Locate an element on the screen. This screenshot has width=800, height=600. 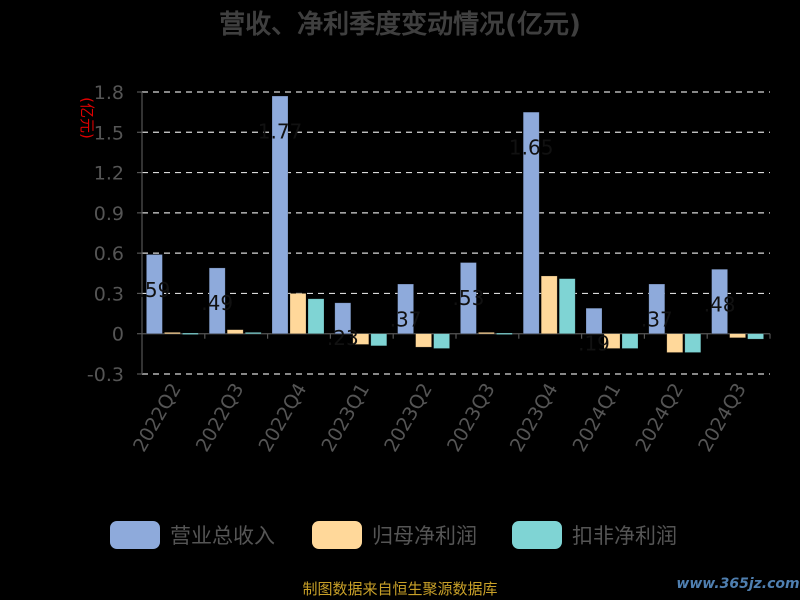
data-label-2024q3: .48 is located at coordinates (720, 305).